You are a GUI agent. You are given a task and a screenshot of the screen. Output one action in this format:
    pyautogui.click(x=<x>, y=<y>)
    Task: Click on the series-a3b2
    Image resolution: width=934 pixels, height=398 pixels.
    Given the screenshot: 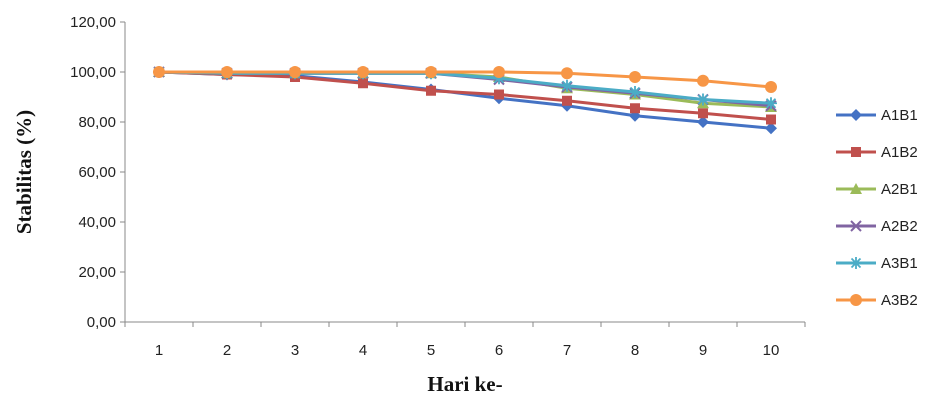 What is the action you would take?
    pyautogui.click(x=465, y=79)
    